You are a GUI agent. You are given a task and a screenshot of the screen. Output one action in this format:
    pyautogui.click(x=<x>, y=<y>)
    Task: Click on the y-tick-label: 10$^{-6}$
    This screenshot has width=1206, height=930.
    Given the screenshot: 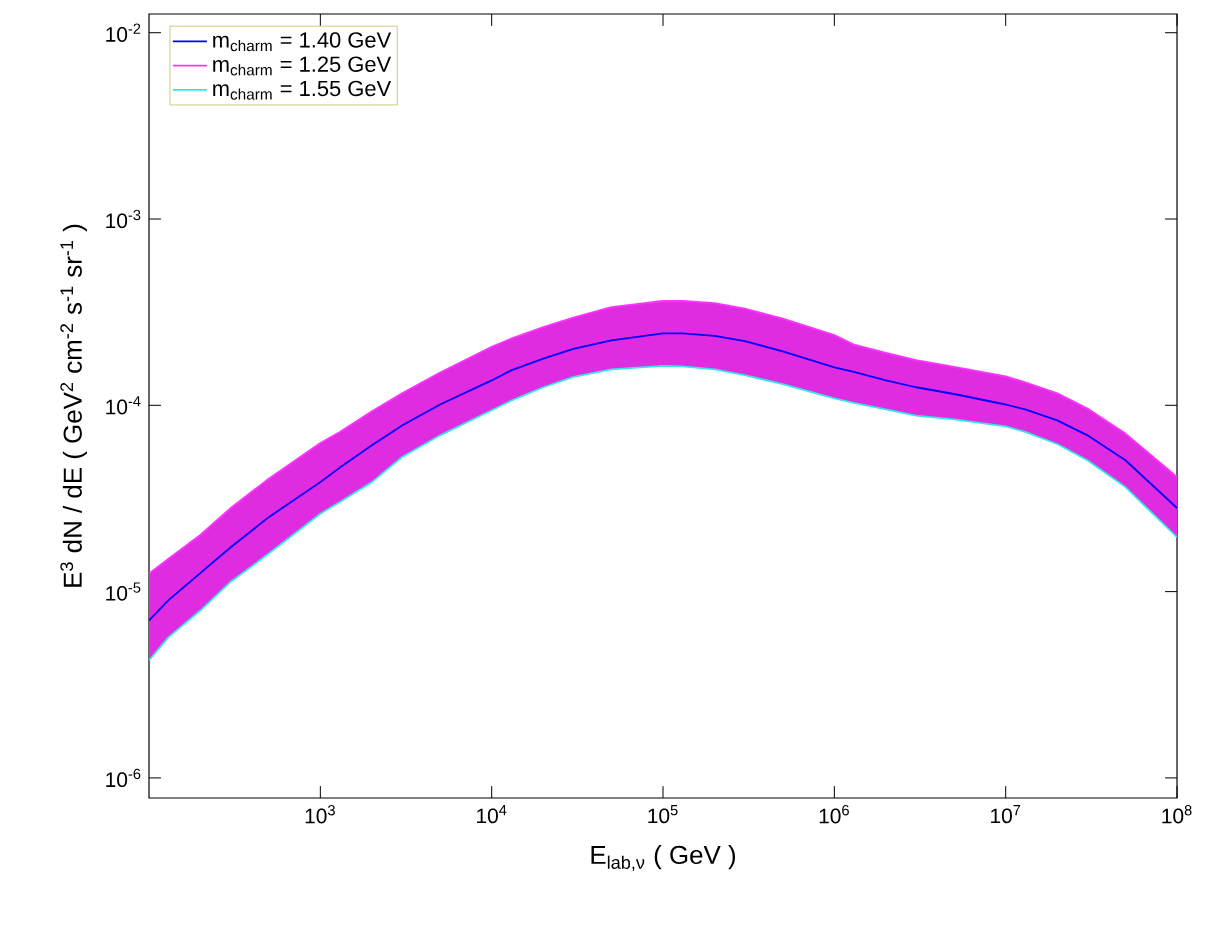 What is the action you would take?
    pyautogui.click(x=123, y=778)
    